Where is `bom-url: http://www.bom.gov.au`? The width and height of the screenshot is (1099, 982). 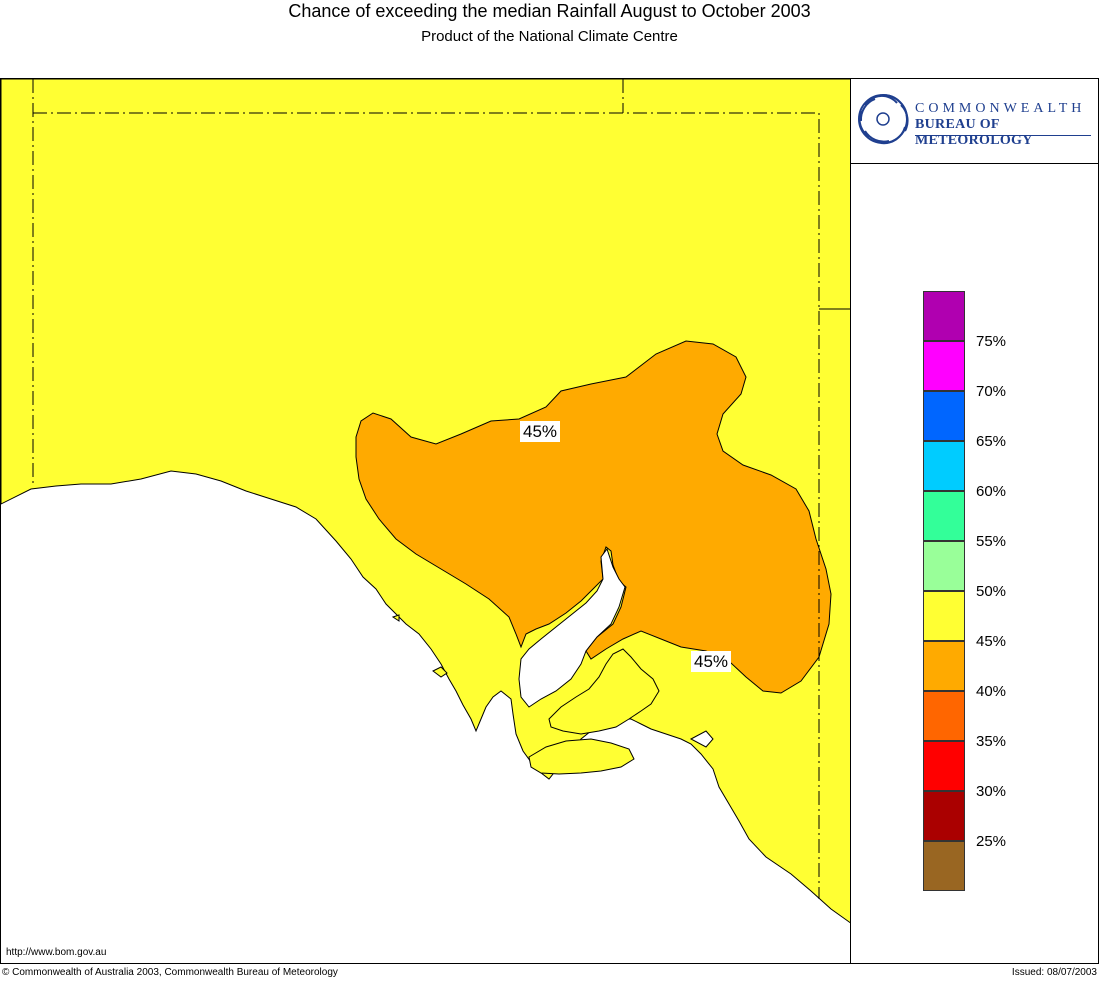 bom-url: http://www.bom.gov.au is located at coordinates (56, 952).